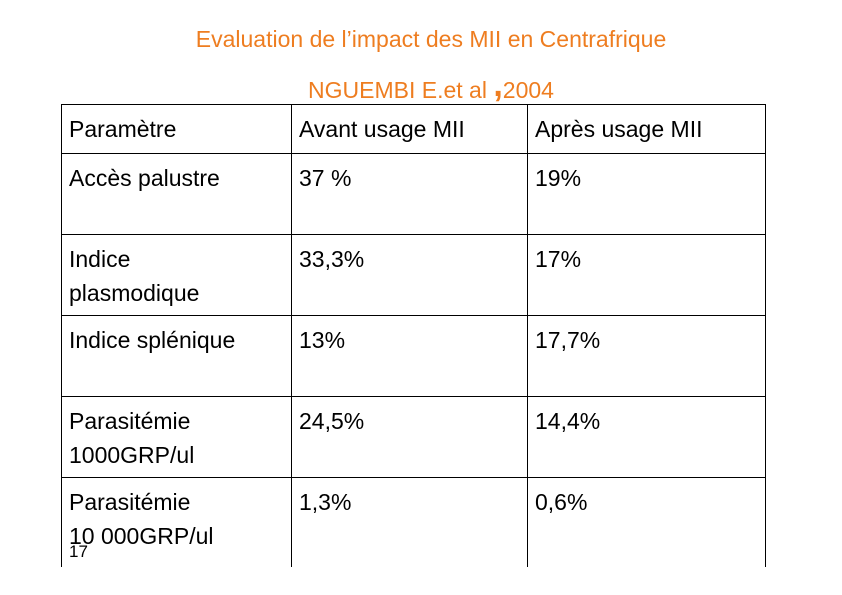 This screenshot has height=595, width=842. Describe the element at coordinates (152, 340) in the screenshot. I see `param-label: Indice splénique` at that location.